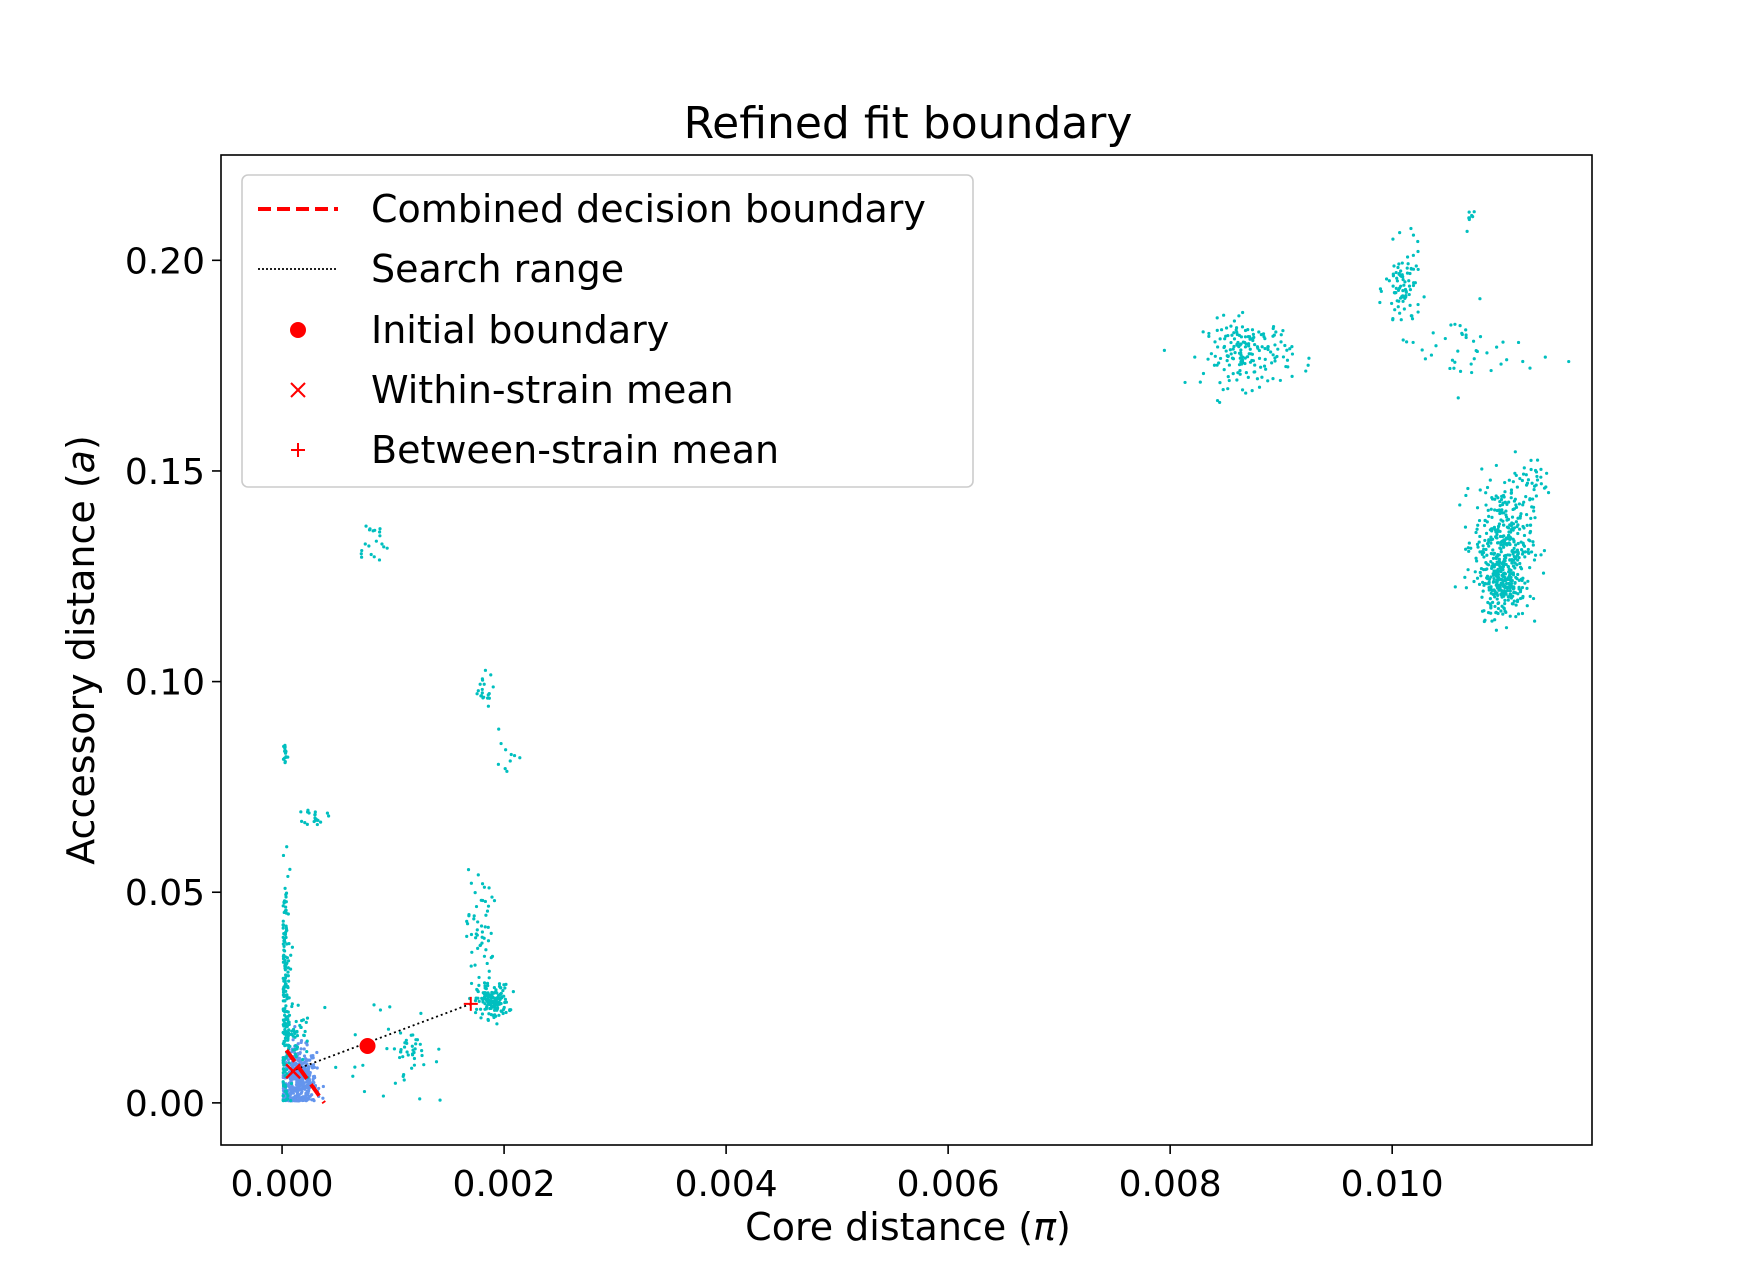 This screenshot has height=1280, width=1760. Describe the element at coordinates (165, 261) in the screenshot. I see `y-tick-label: 0.20` at that location.